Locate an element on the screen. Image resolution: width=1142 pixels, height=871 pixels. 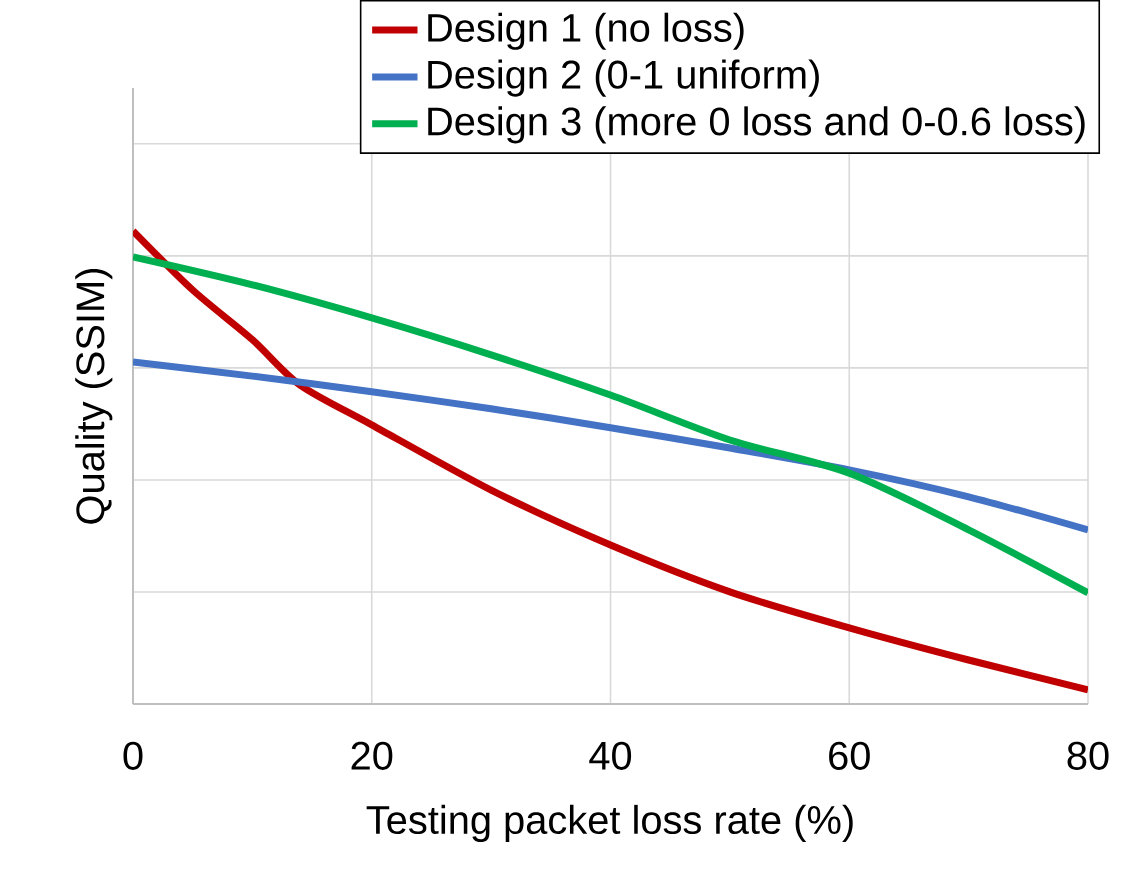
x-tick-label: 20 is located at coordinates (372, 755).